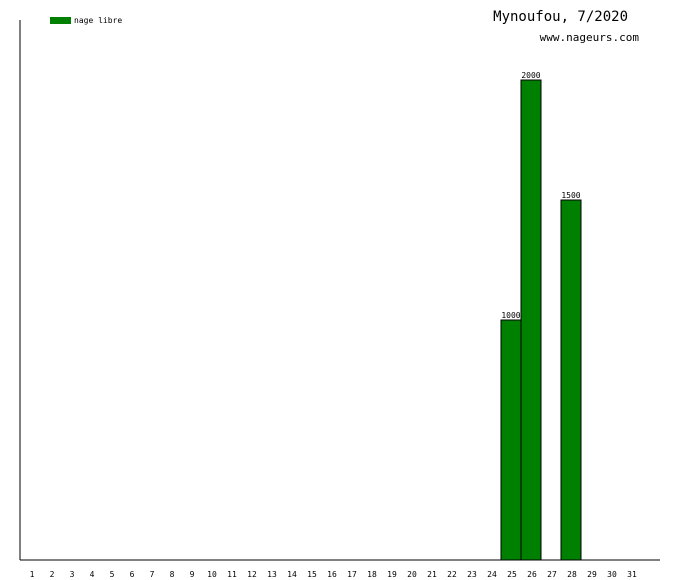  What do you see at coordinates (530, 75) in the screenshot?
I see `data-label: 2000` at bounding box center [530, 75].